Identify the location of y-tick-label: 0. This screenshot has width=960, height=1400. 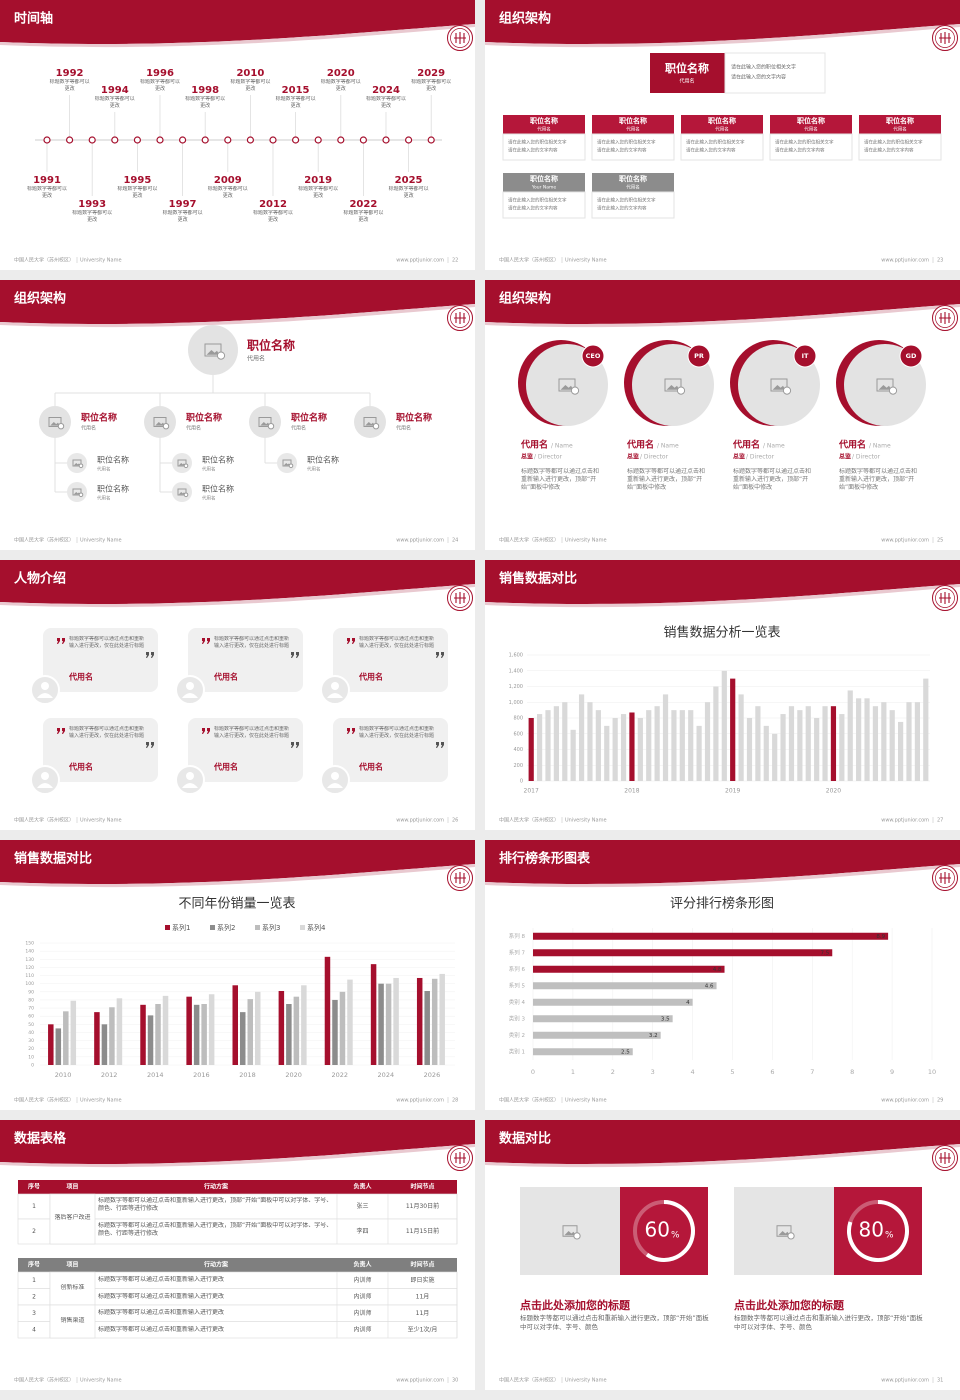
(521, 782).